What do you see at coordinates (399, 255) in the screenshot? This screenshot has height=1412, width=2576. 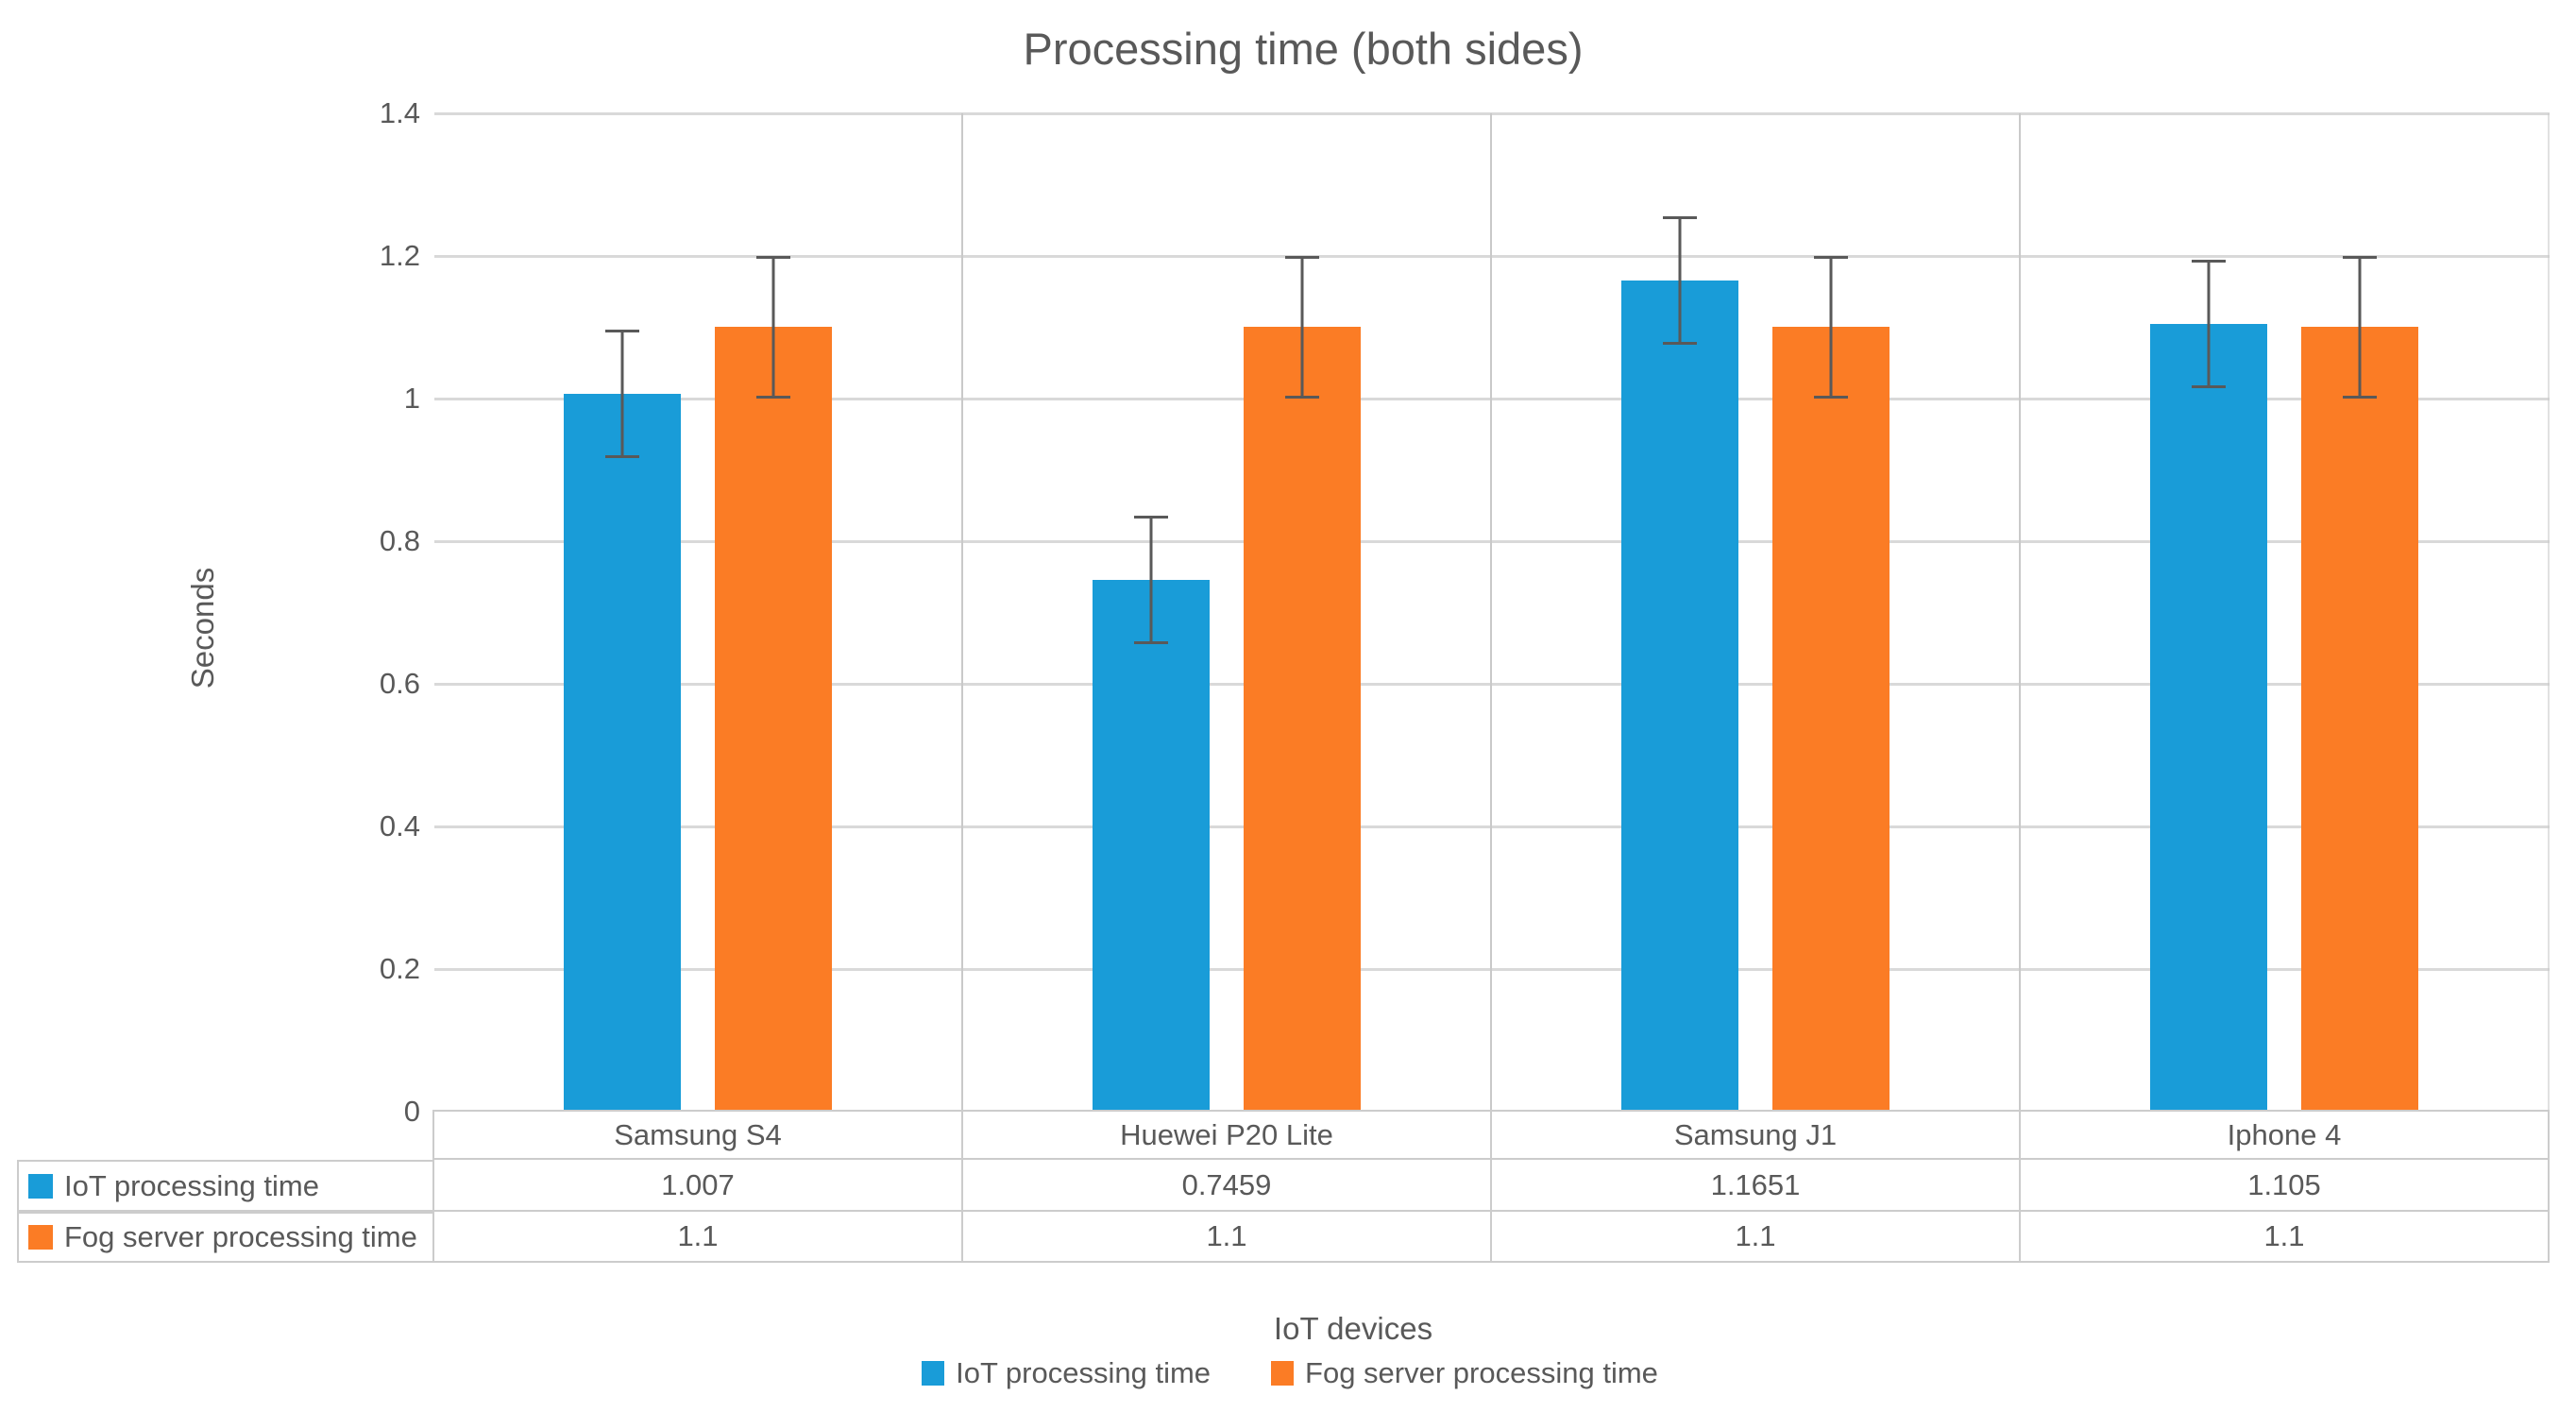 I see `y-tick-1.2: 1.2` at bounding box center [399, 255].